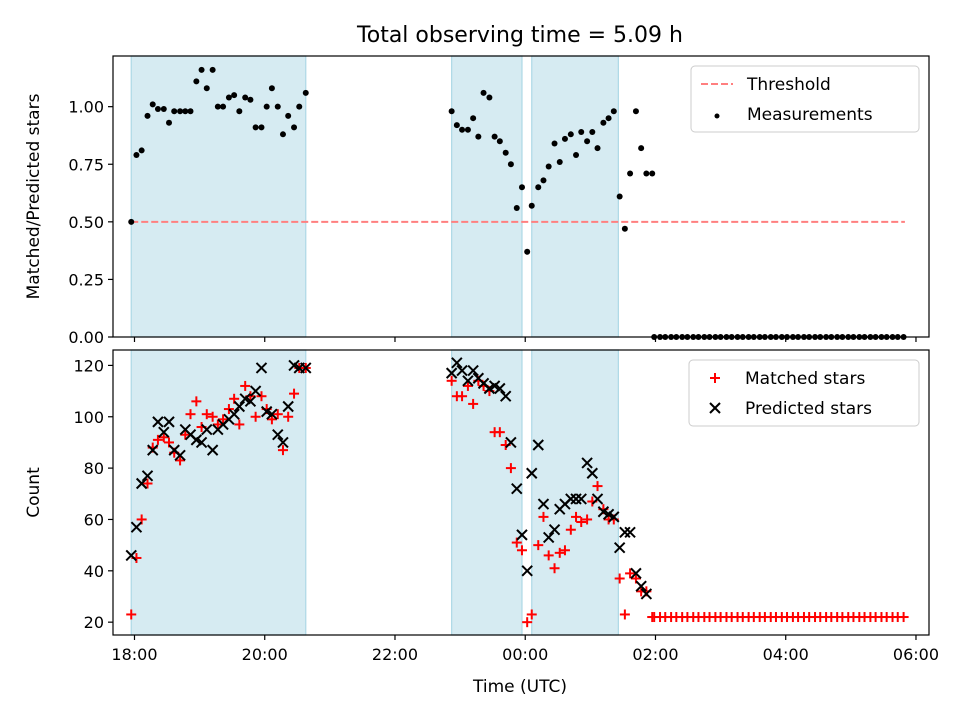 The image size is (960, 720). I want to click on ratio-ytick-label: 1.00, so click(86, 107).